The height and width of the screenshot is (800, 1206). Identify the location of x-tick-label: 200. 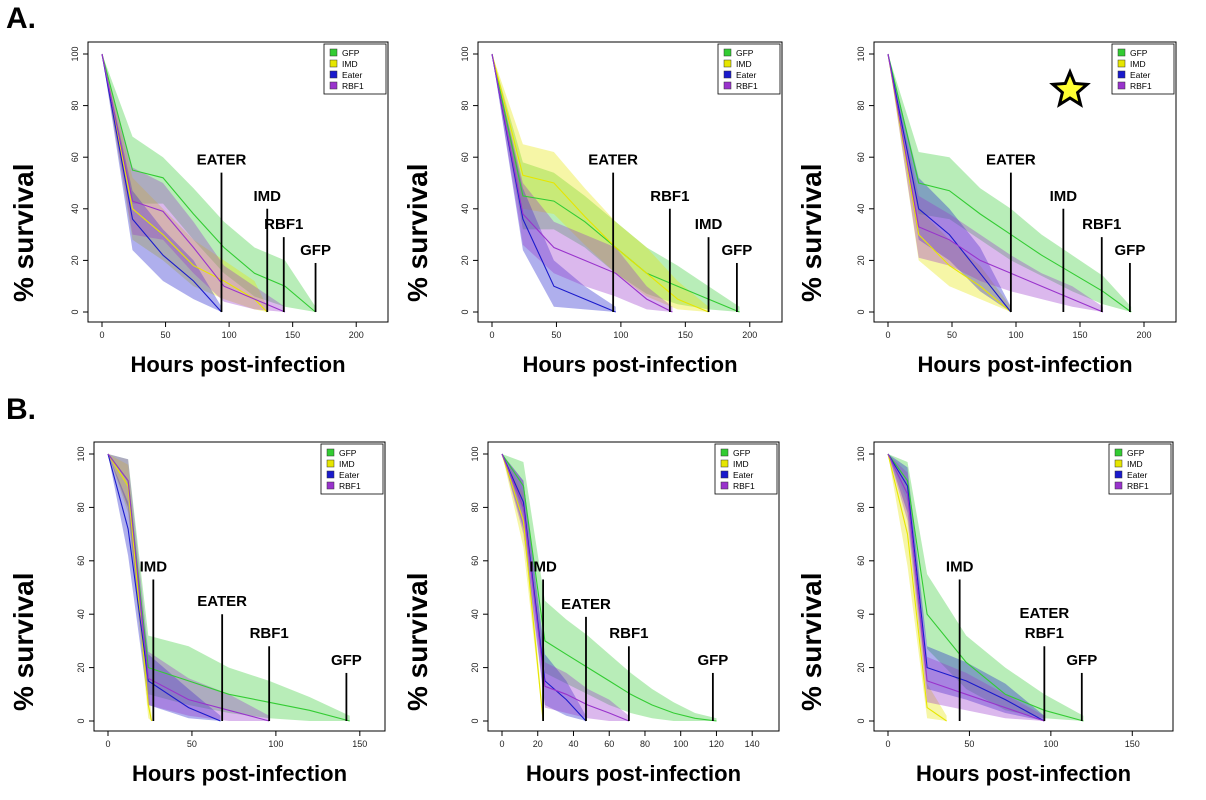
(356, 335).